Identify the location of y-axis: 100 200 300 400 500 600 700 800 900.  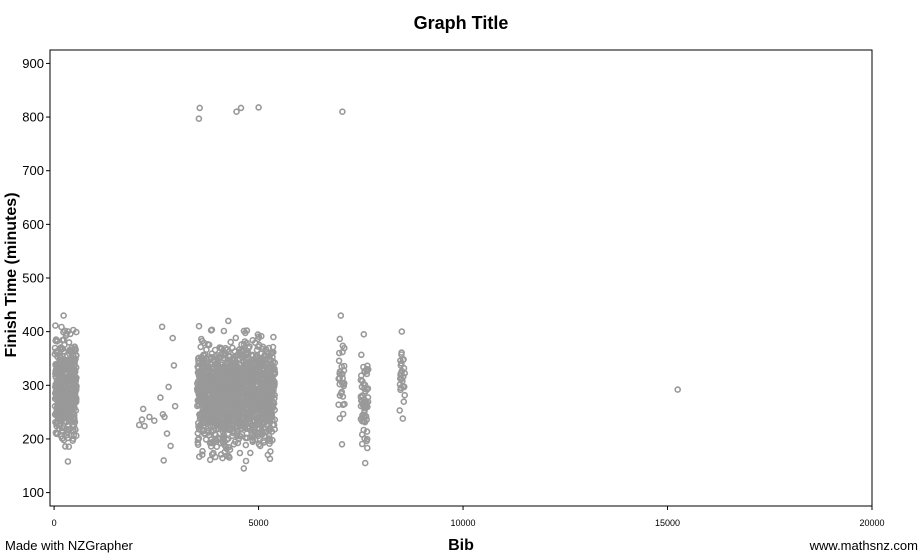
(36, 278).